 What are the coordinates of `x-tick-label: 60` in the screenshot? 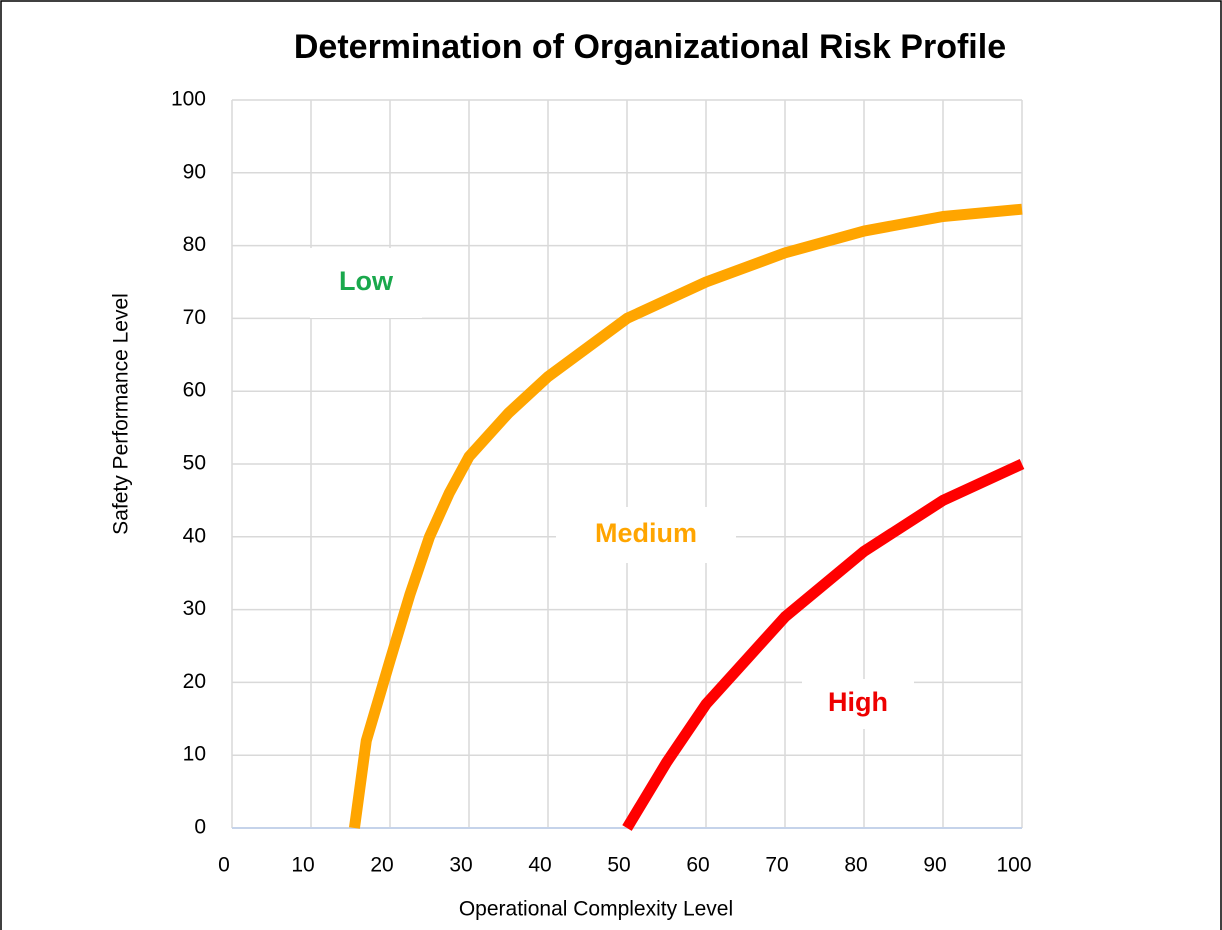 It's located at (697, 865).